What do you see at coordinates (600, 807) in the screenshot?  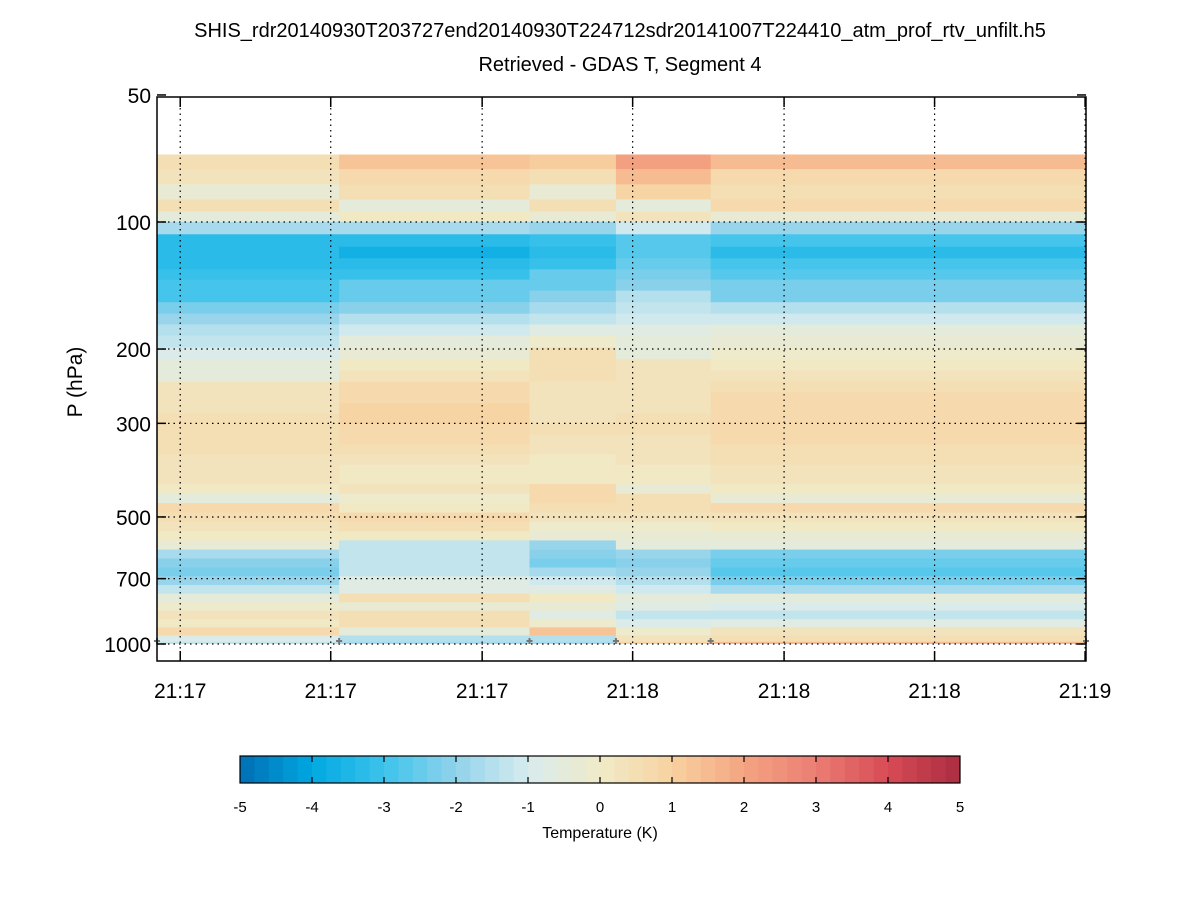 I see `colorbar-tick-label: 0` at bounding box center [600, 807].